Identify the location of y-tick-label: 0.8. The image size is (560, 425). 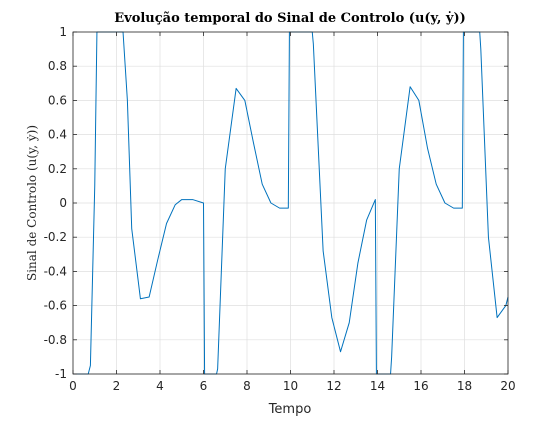
(57, 66).